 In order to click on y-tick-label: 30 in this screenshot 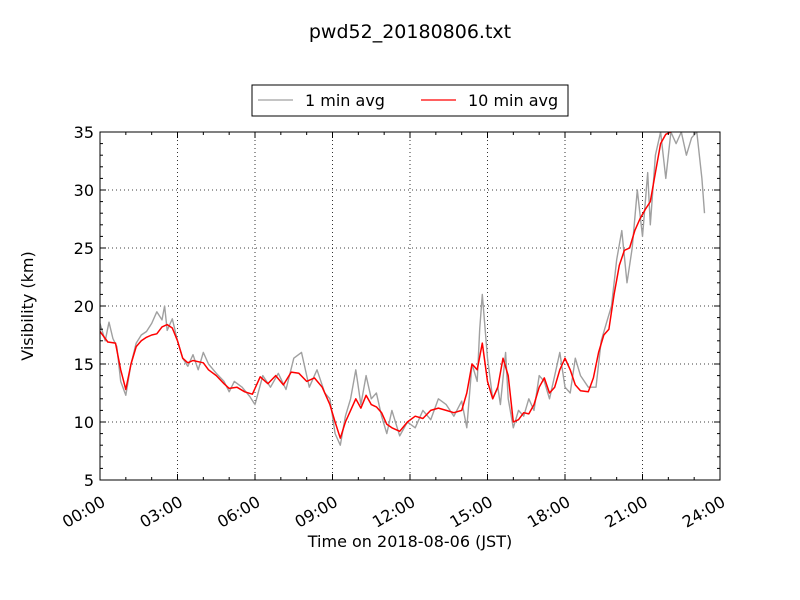, I will do `click(84, 190)`.